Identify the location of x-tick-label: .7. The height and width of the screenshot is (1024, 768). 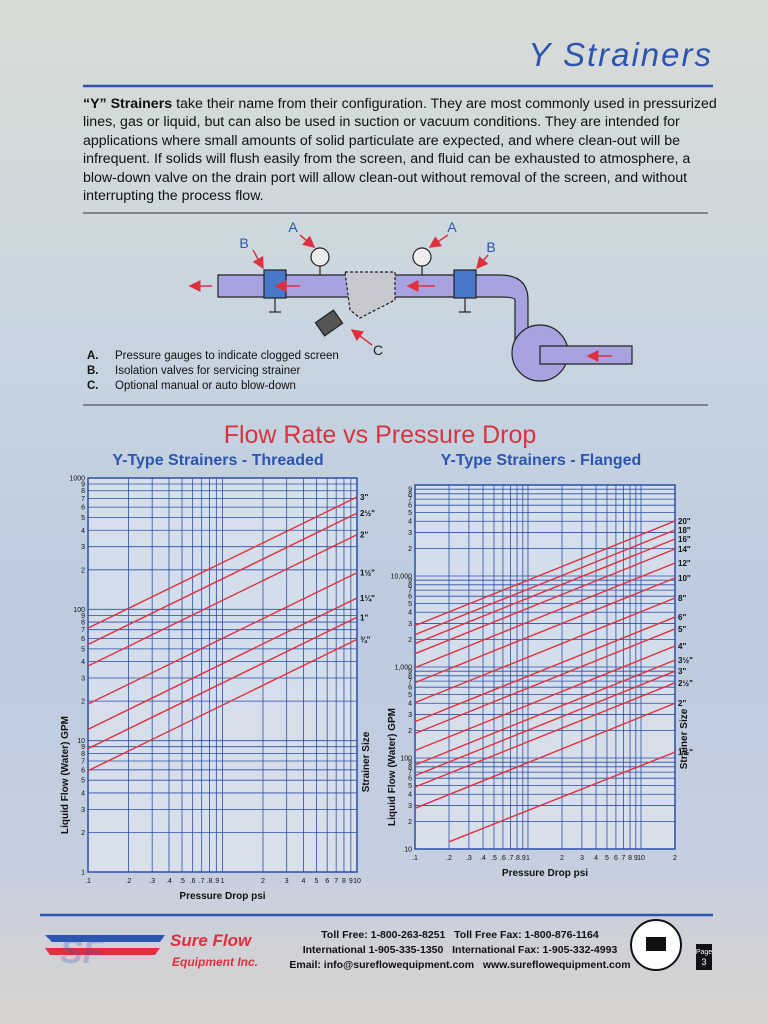
(511, 858).